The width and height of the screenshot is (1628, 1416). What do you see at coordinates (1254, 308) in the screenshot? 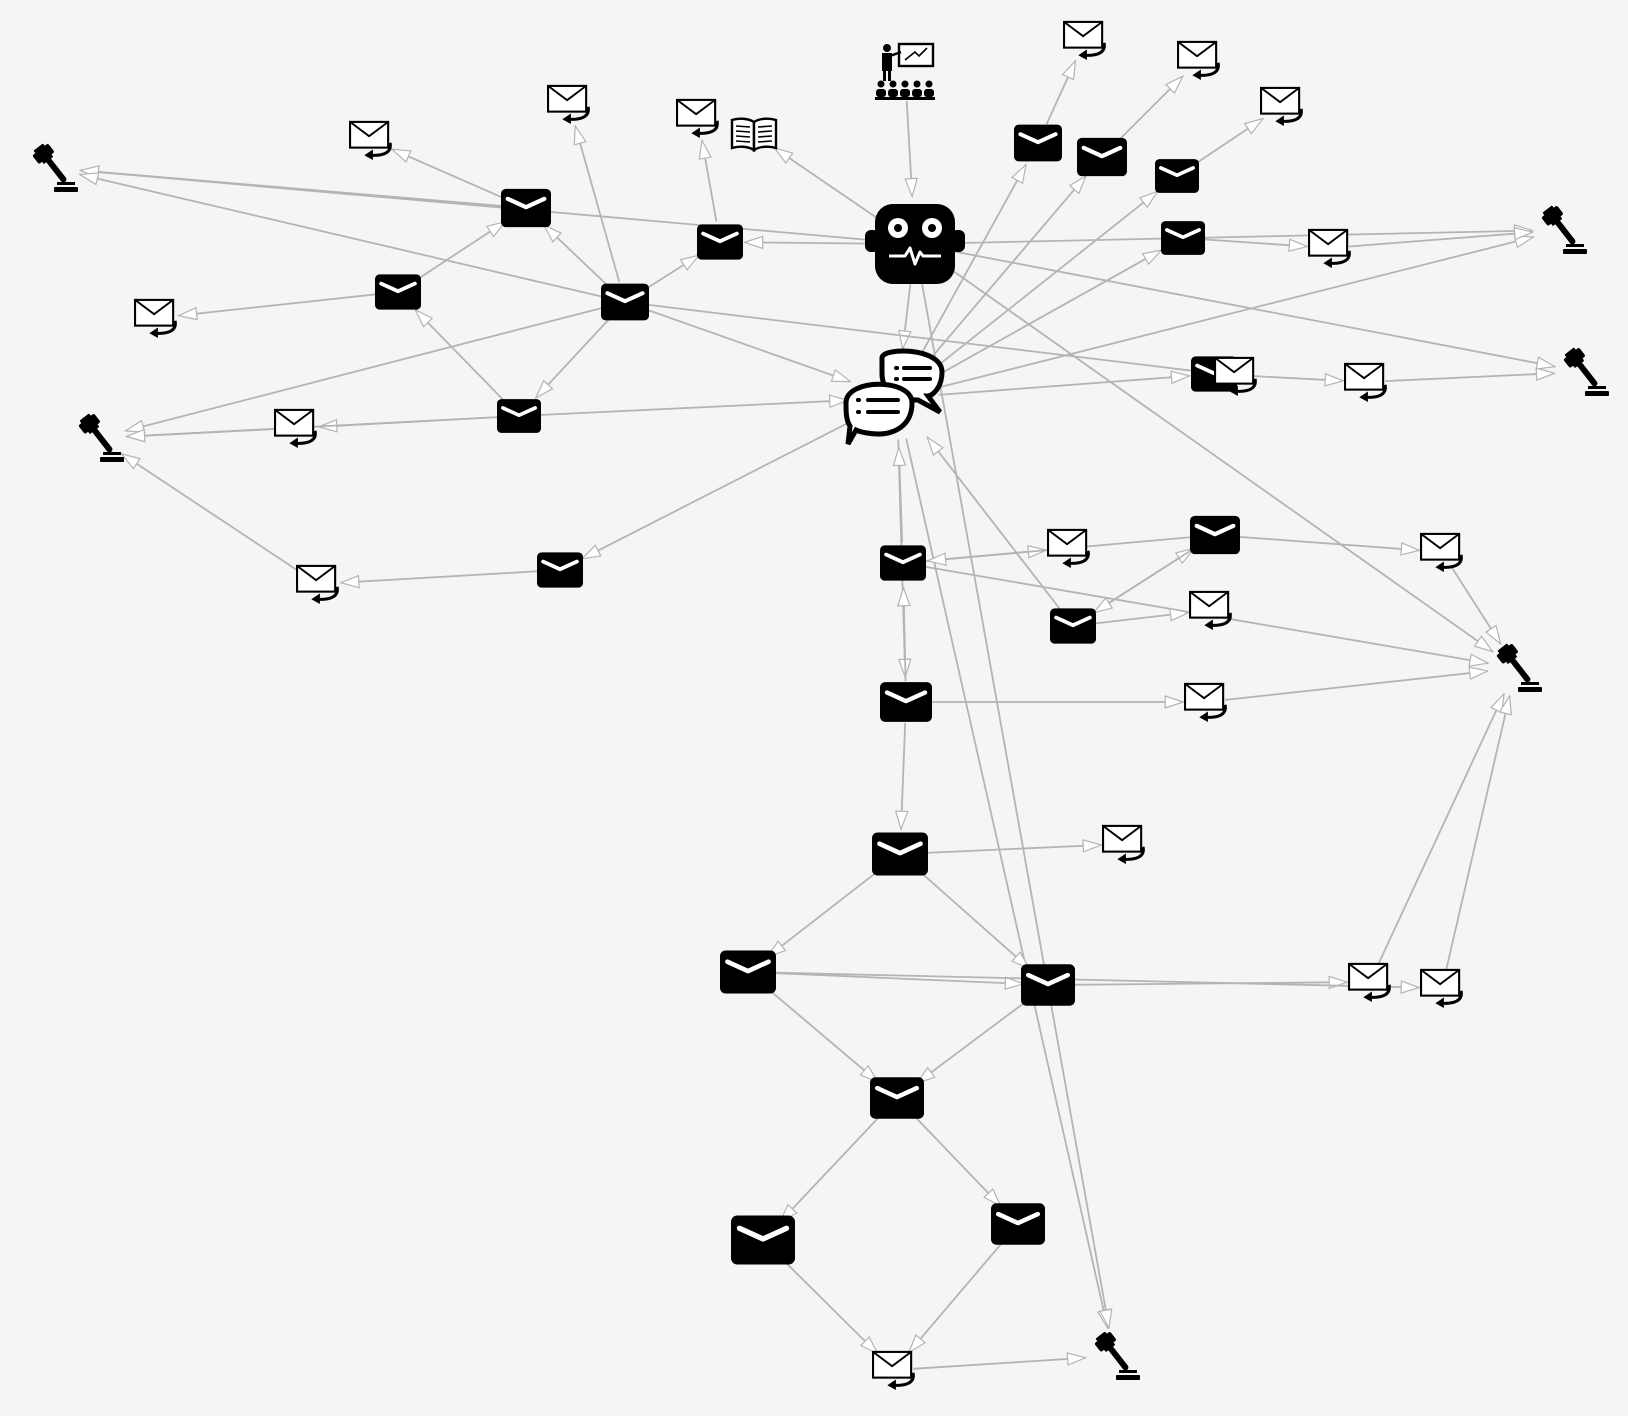
I see `edge-agent-to-g3` at bounding box center [1254, 308].